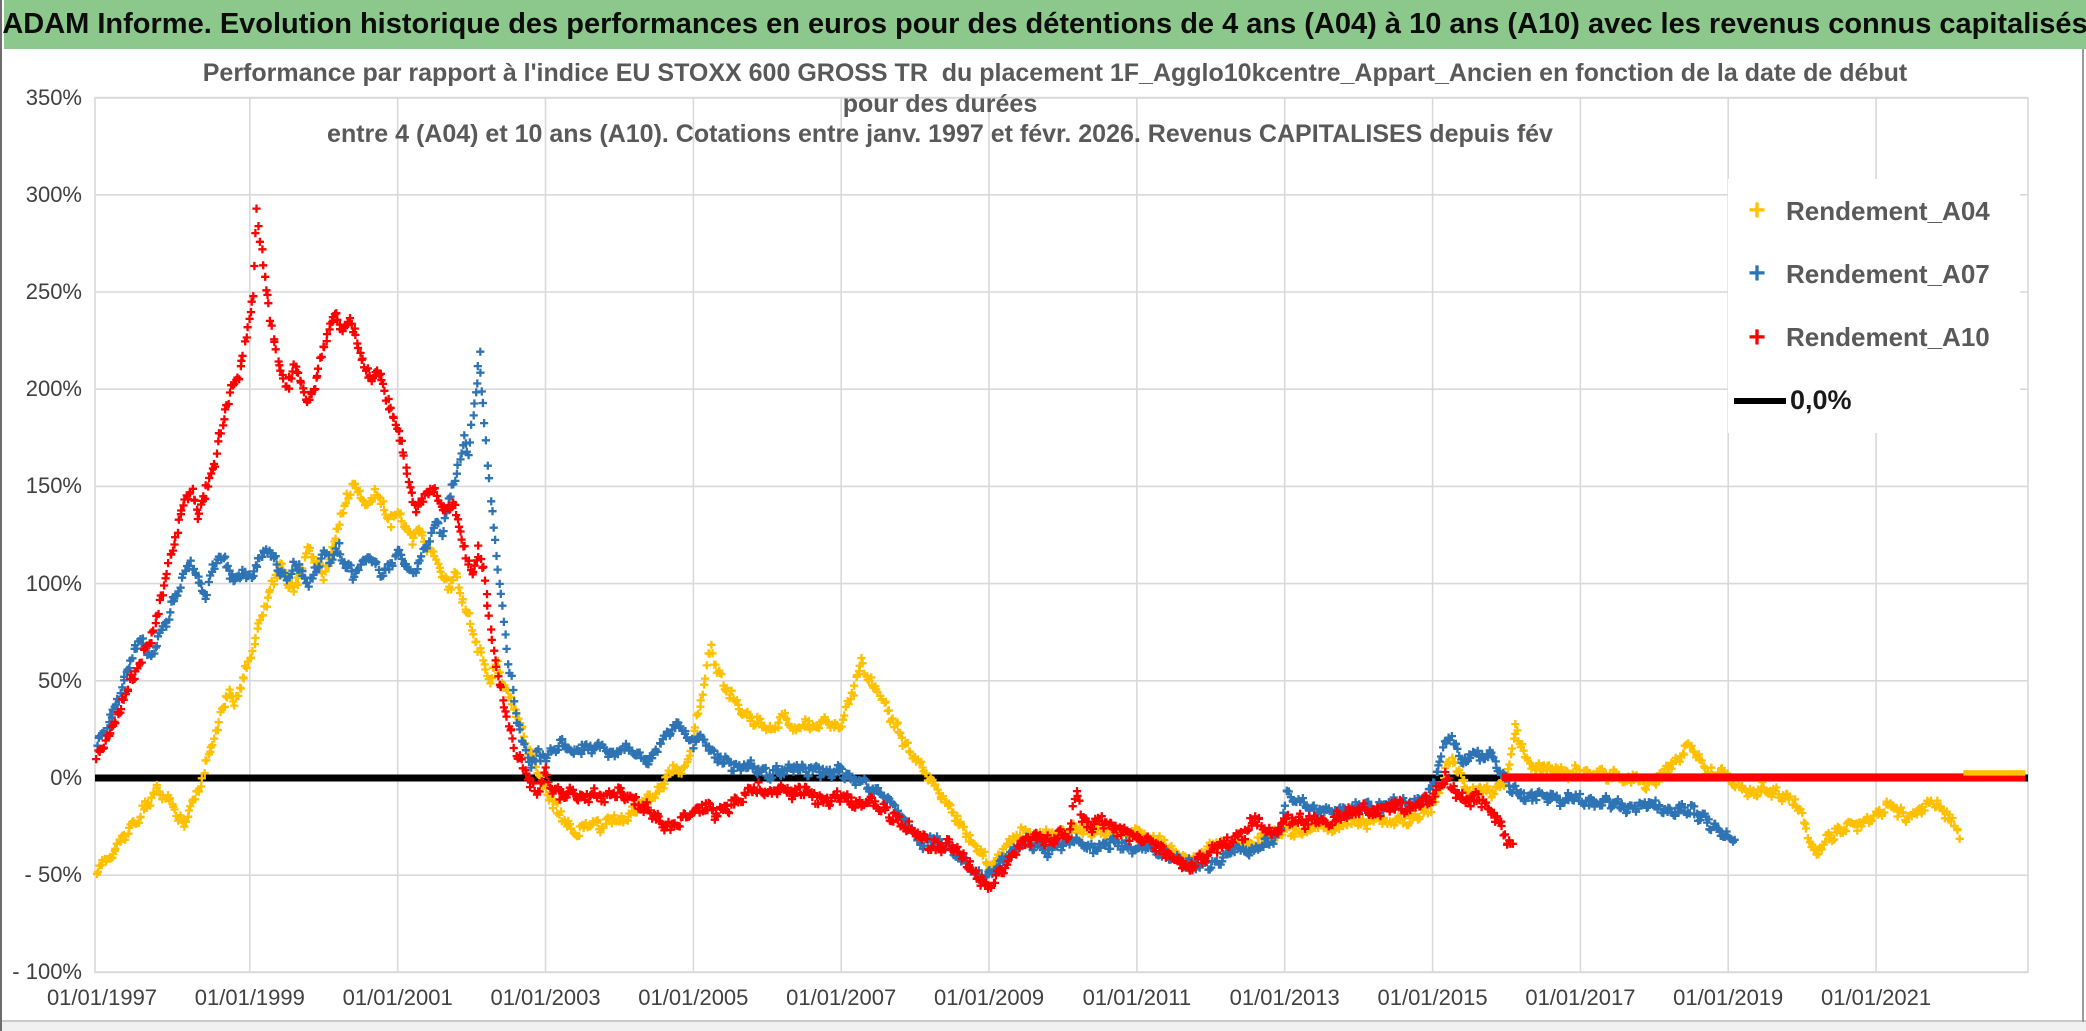 Image resolution: width=2086 pixels, height=1031 pixels. I want to click on y-axis-label: 100%, so click(53, 583).